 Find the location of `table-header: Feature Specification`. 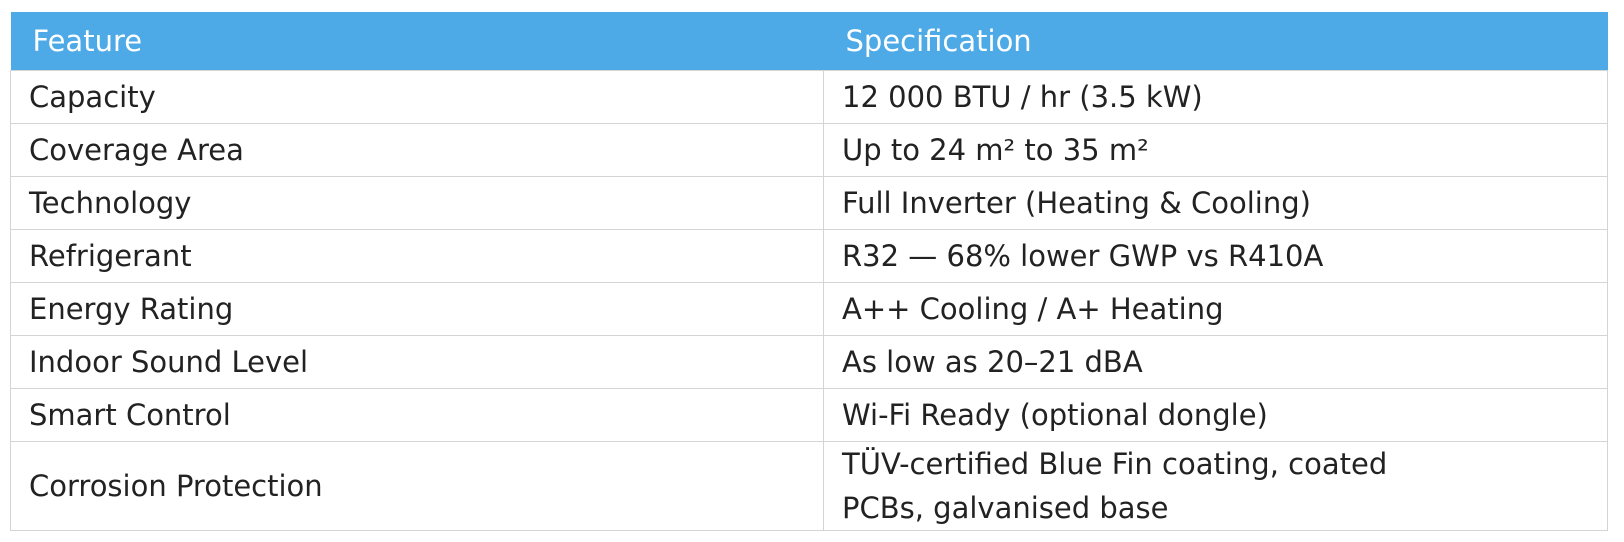

table-header: Feature Specification is located at coordinates (809, 41).